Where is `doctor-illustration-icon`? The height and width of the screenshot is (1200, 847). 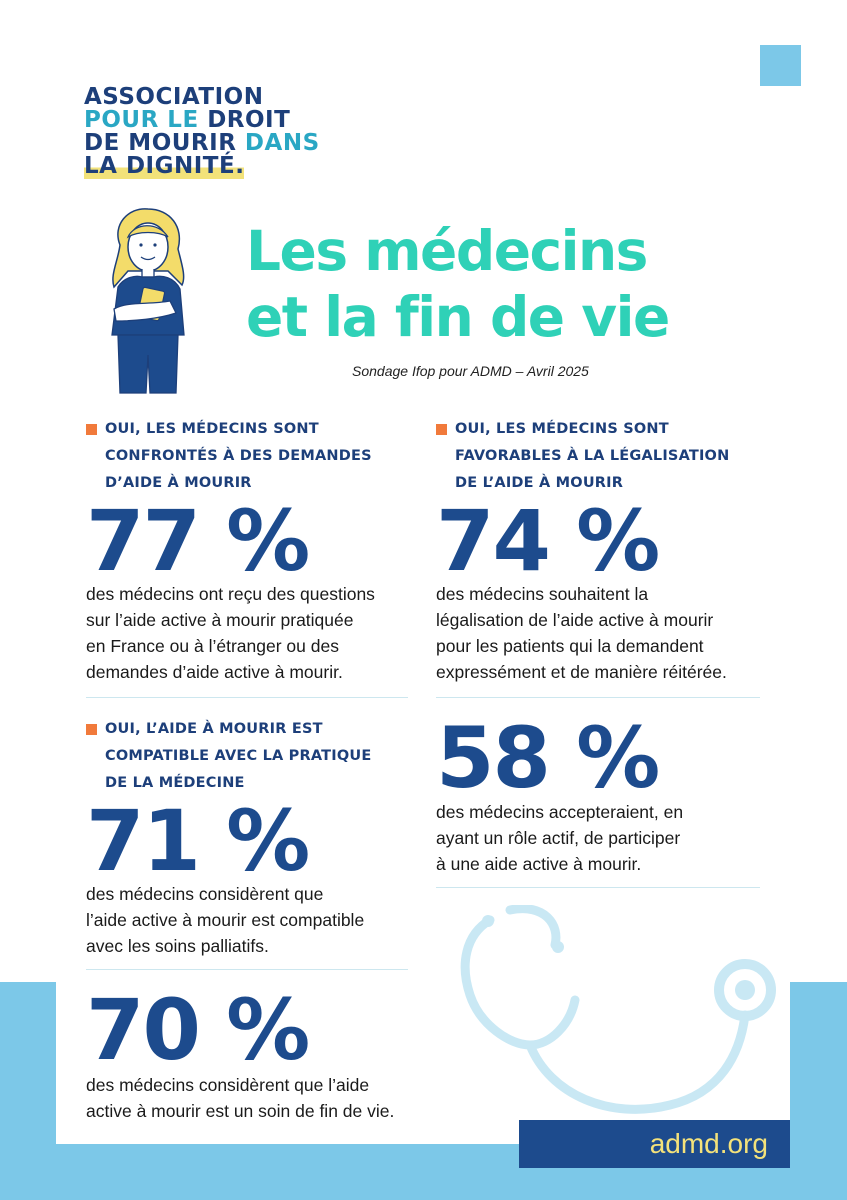 doctor-illustration-icon is located at coordinates (148, 301).